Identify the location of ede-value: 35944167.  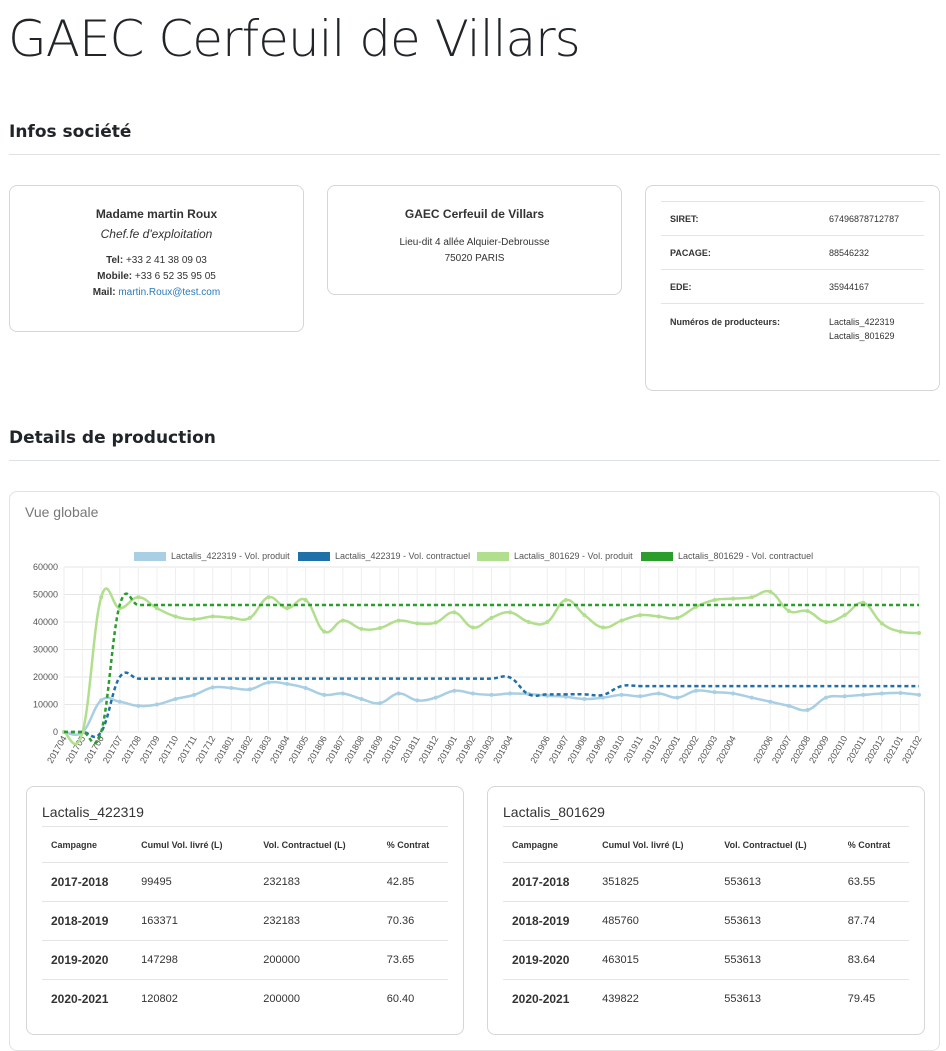
(872, 286).